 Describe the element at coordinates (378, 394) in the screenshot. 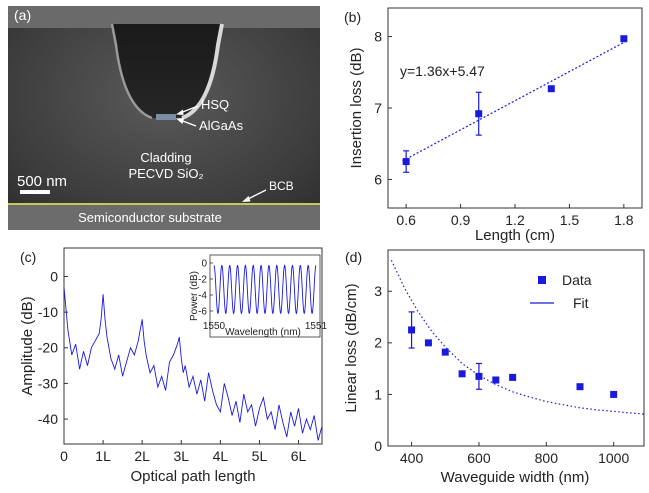

I see `y-tick-label: 1` at that location.